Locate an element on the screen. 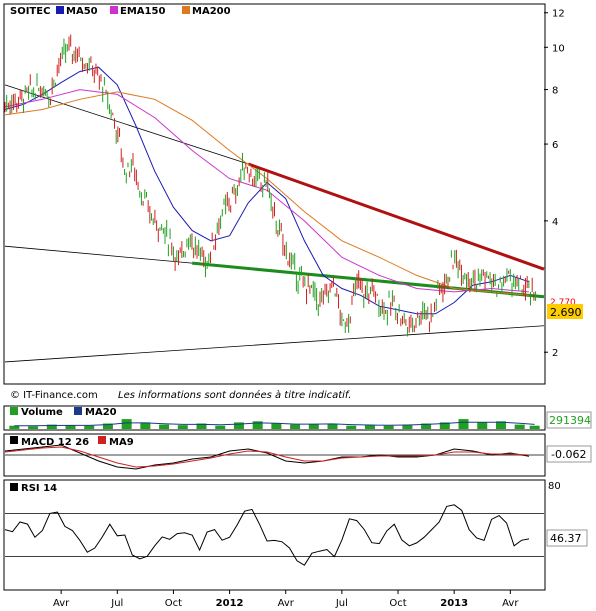 The width and height of the screenshot is (596, 611). last-price-box is located at coordinates (565, 311).